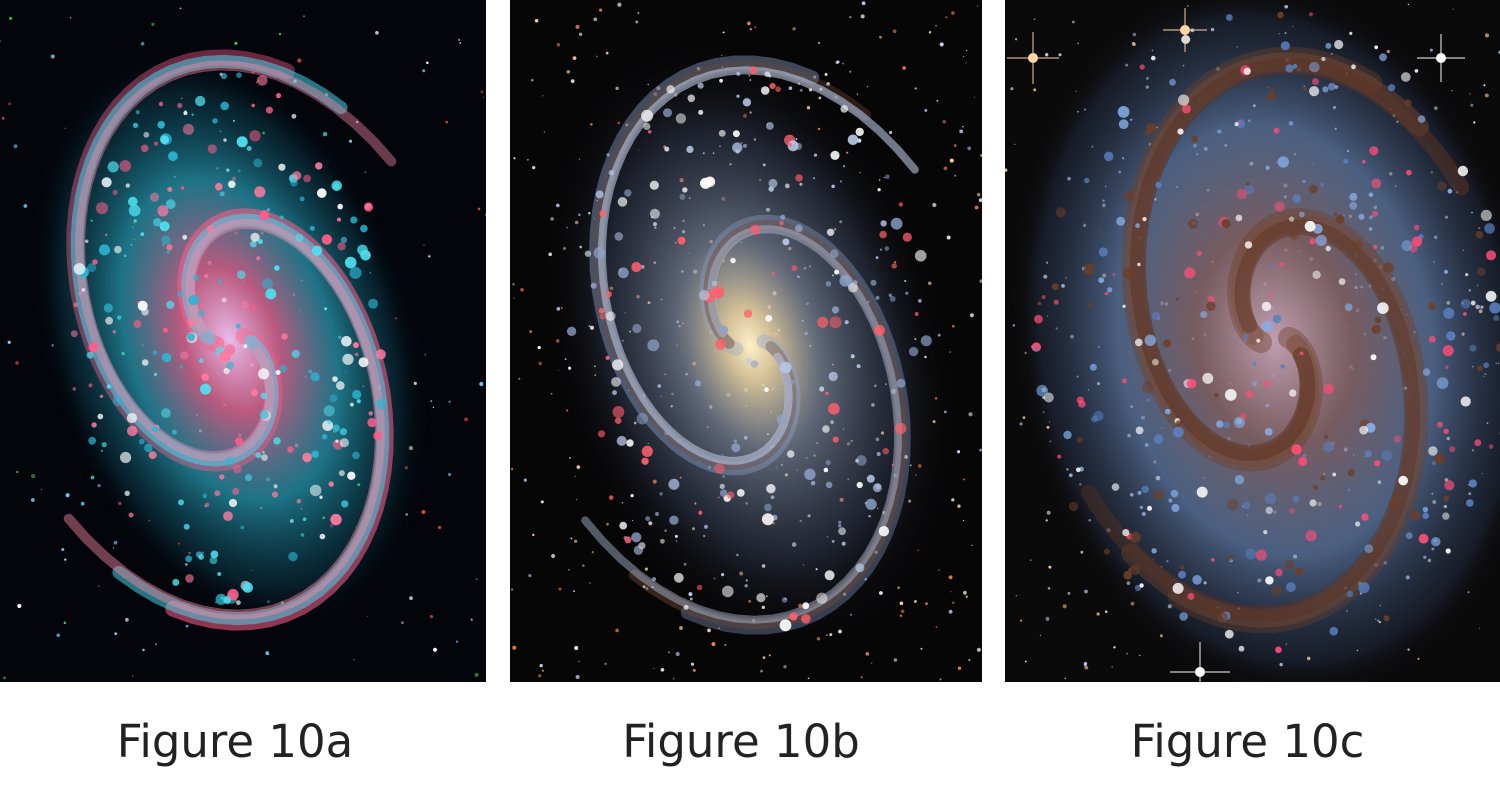  I want to click on figure-caption-10b: Figure 10b, so click(741, 741).